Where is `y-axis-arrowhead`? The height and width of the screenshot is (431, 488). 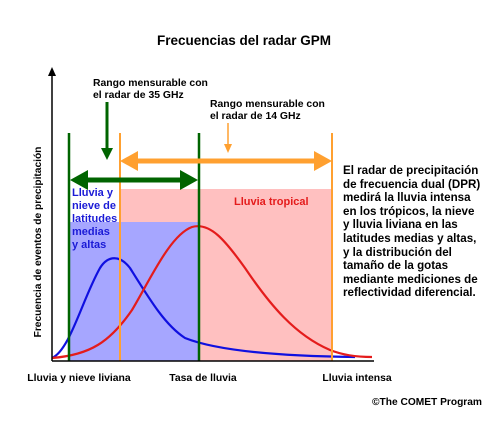 y-axis-arrowhead is located at coordinates (52, 71).